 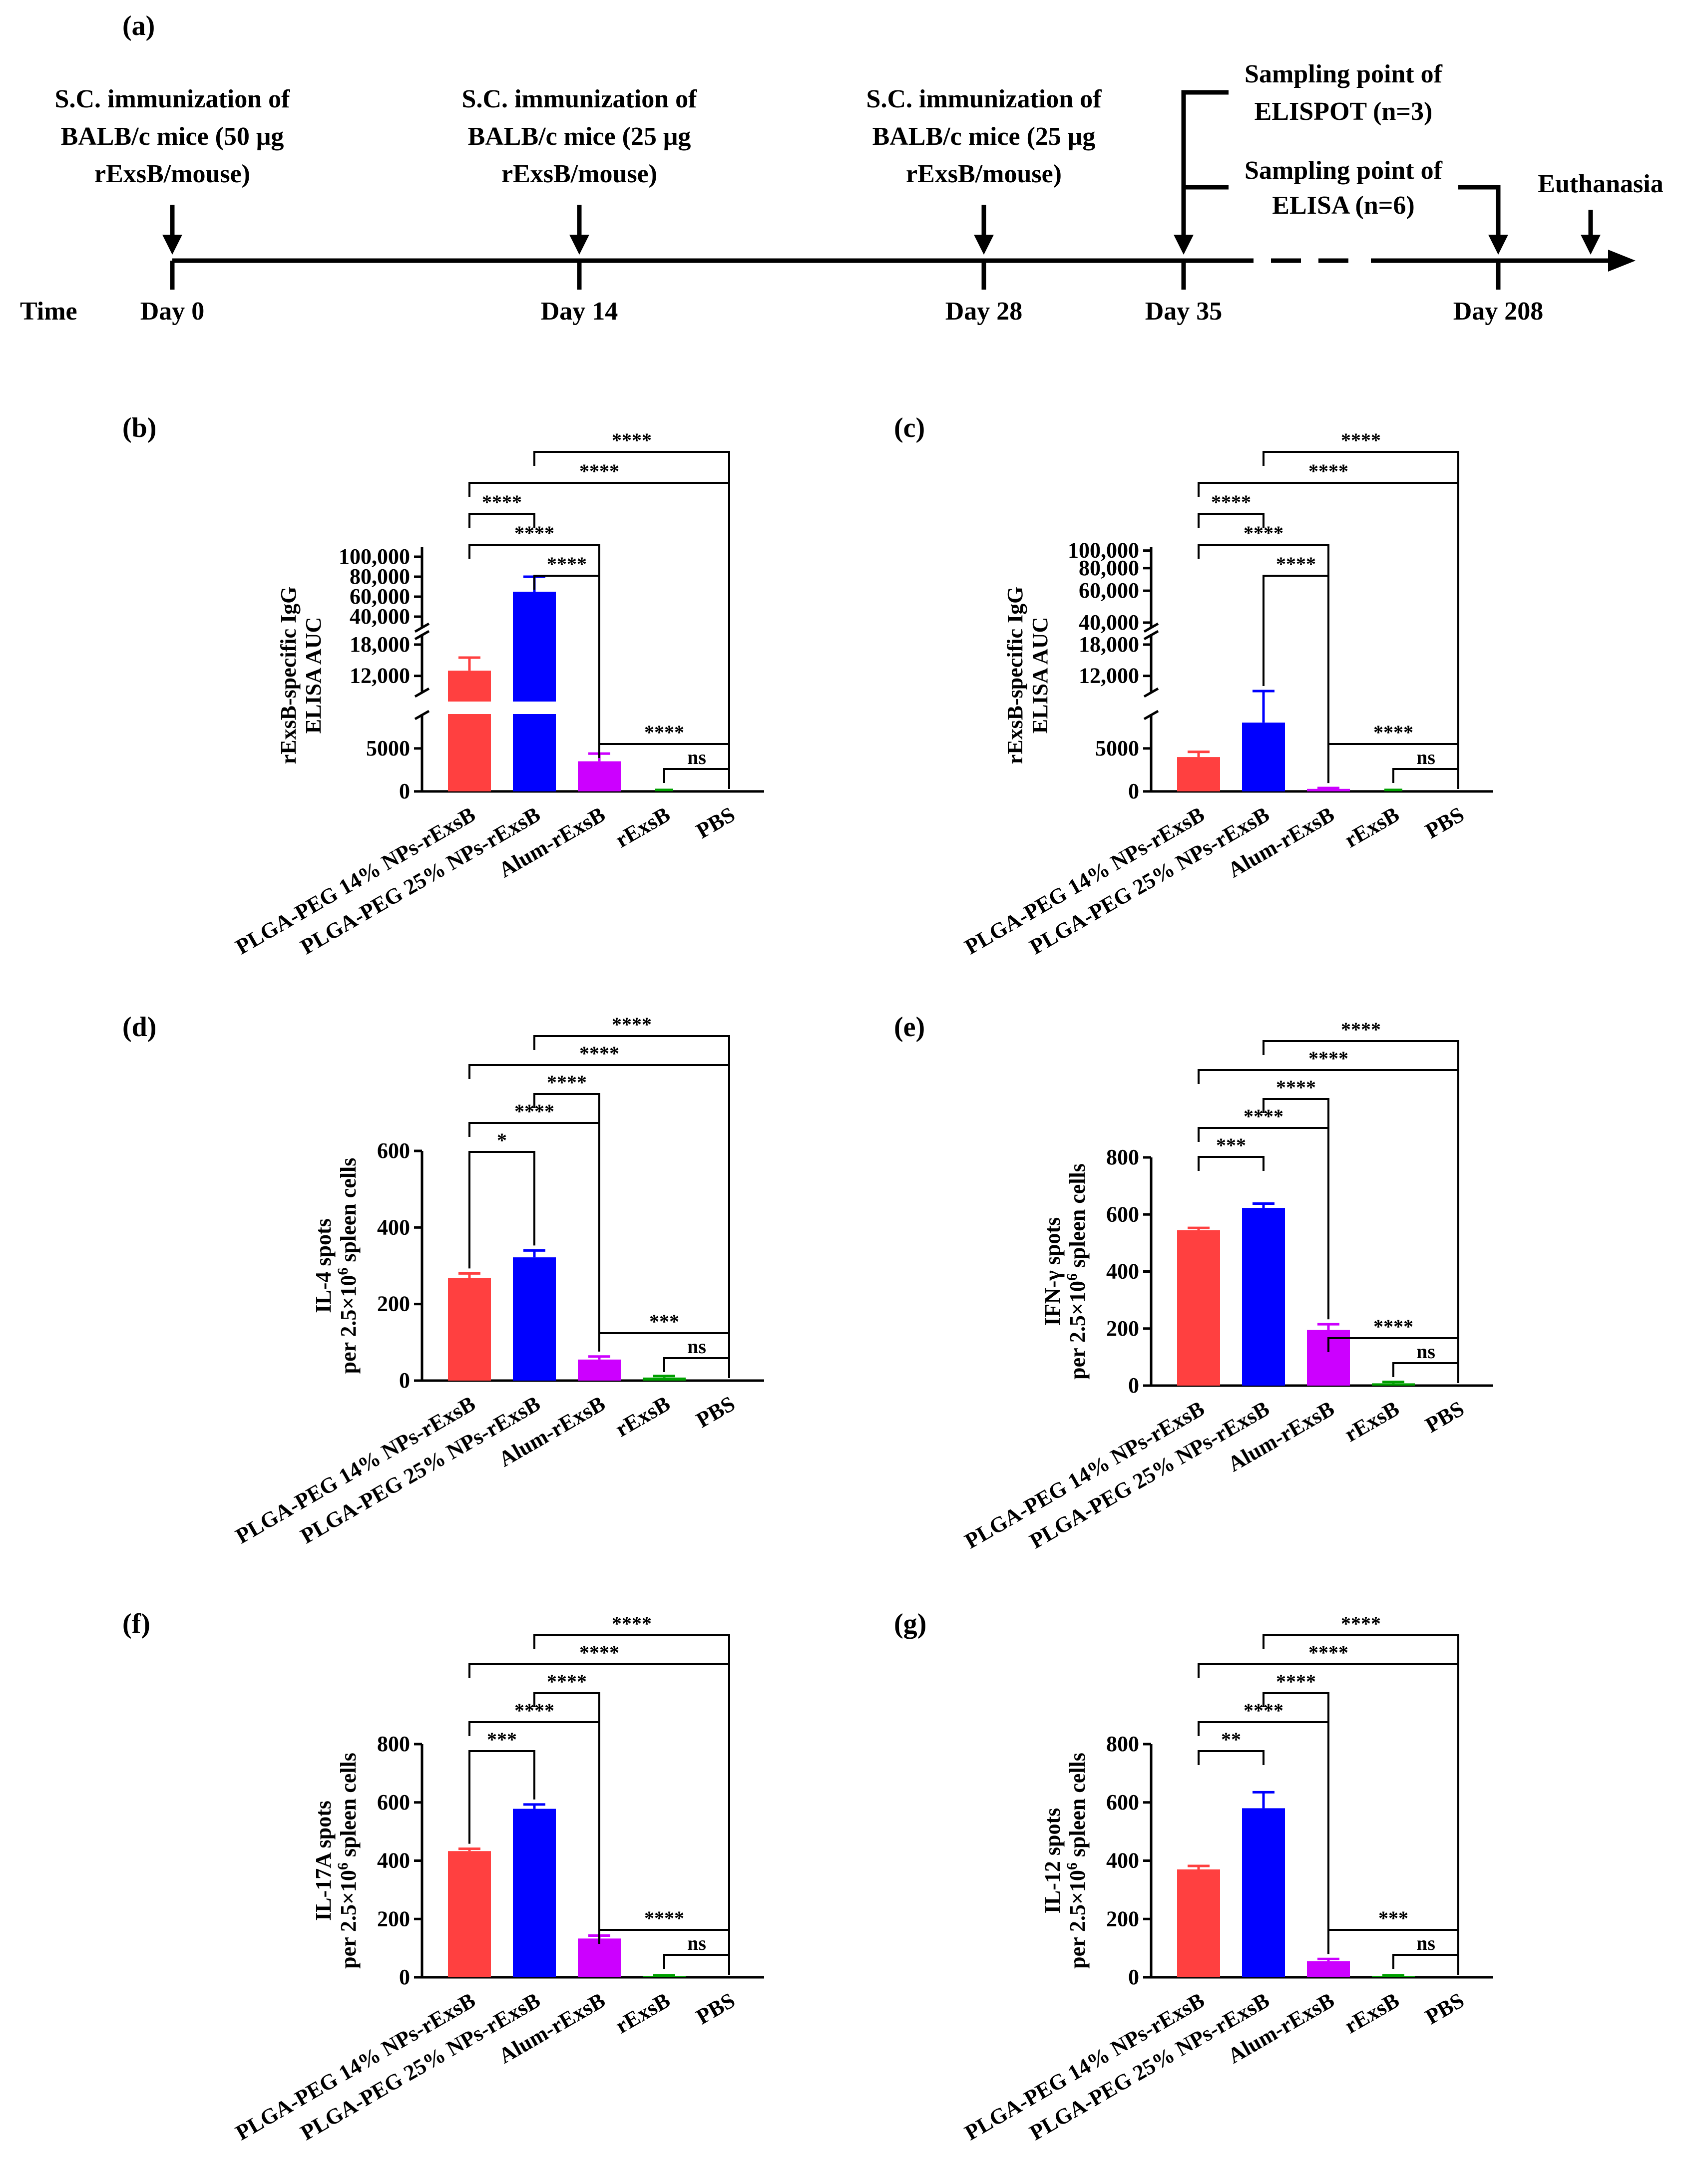 I want to click on y-tick-label: 100,000, so click(x=1103, y=550).